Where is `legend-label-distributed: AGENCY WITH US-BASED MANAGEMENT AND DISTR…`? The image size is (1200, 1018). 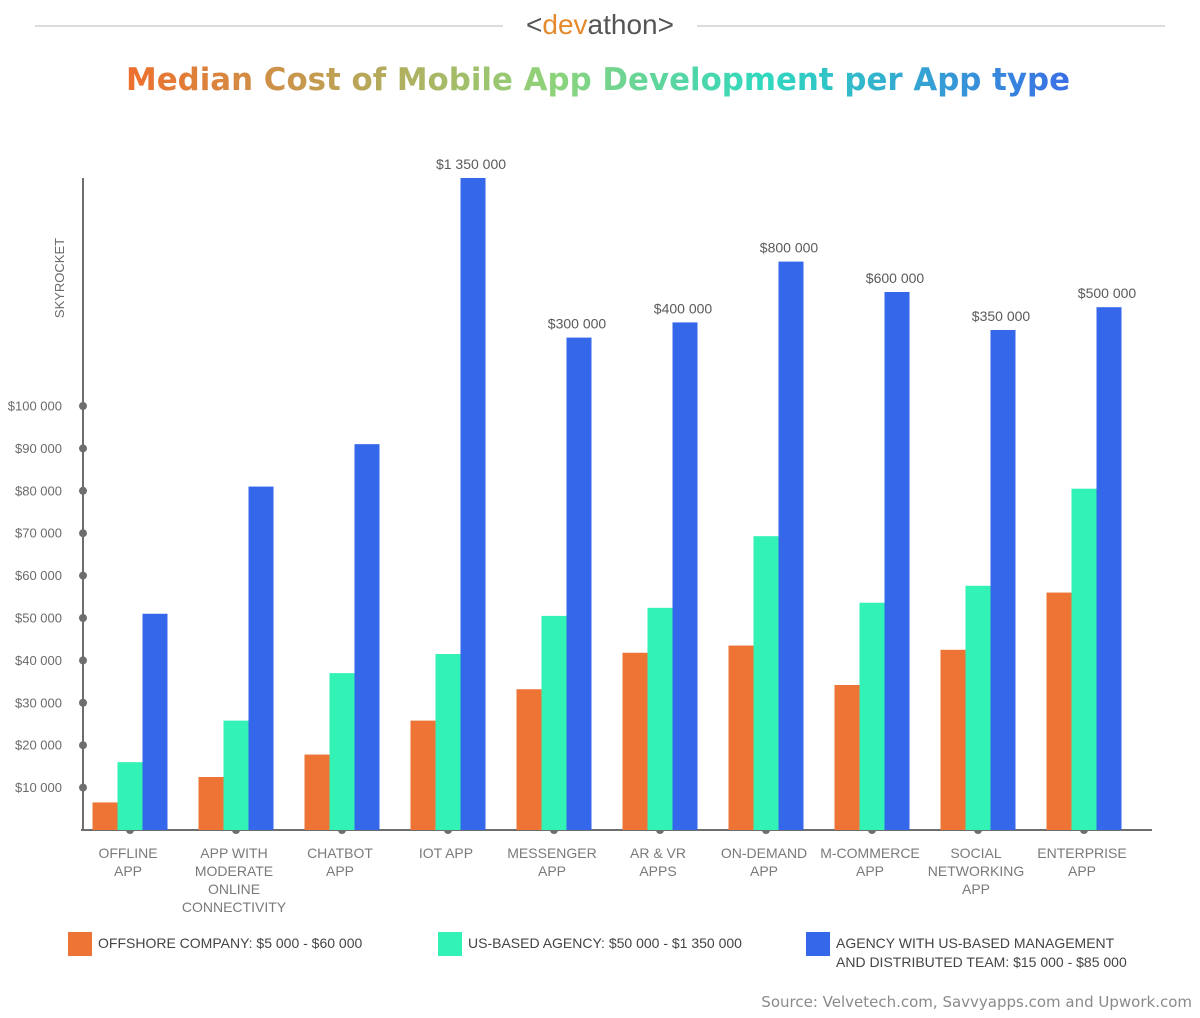 legend-label-distributed: AGENCY WITH US-BASED MANAGEMENT AND DISTR… is located at coordinates (981, 952).